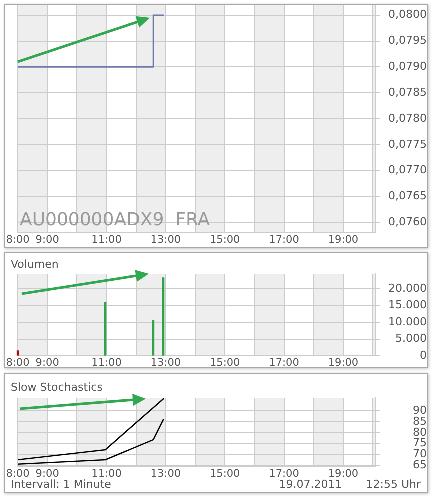  What do you see at coordinates (423, 355) in the screenshot?
I see `y-tick-label: 0` at bounding box center [423, 355].